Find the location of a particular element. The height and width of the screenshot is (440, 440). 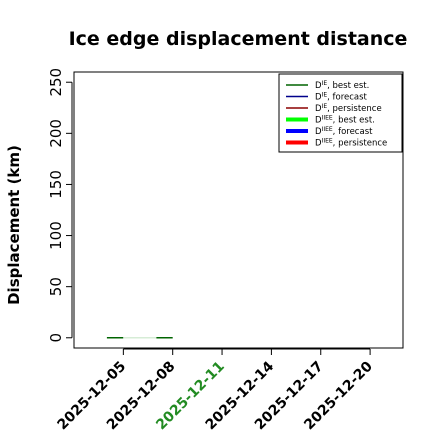

y-tick-label: 0 is located at coordinates (56, 338).